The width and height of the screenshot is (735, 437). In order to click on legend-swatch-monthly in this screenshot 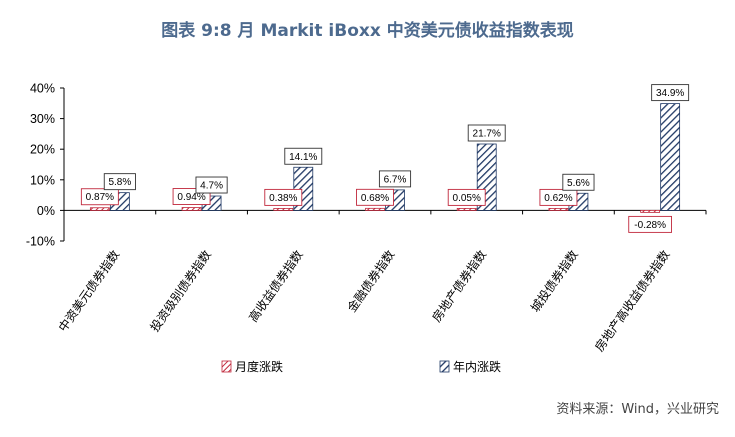, I will do `click(226, 366)`.